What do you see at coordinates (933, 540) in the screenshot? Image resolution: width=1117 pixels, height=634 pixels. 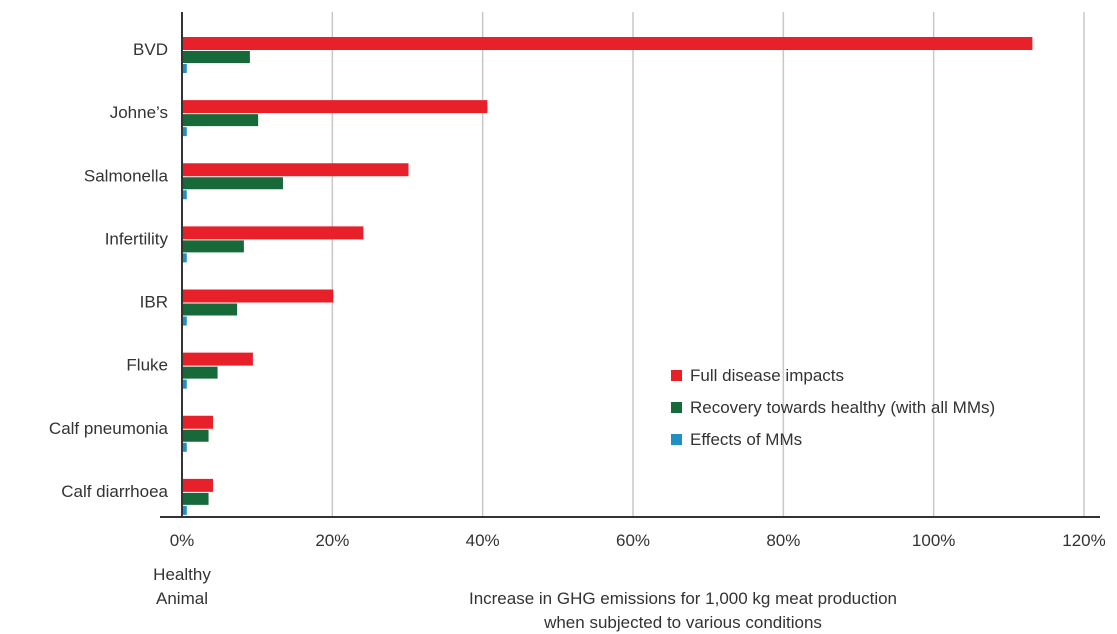 I see `x-tick-label: 100%` at bounding box center [933, 540].